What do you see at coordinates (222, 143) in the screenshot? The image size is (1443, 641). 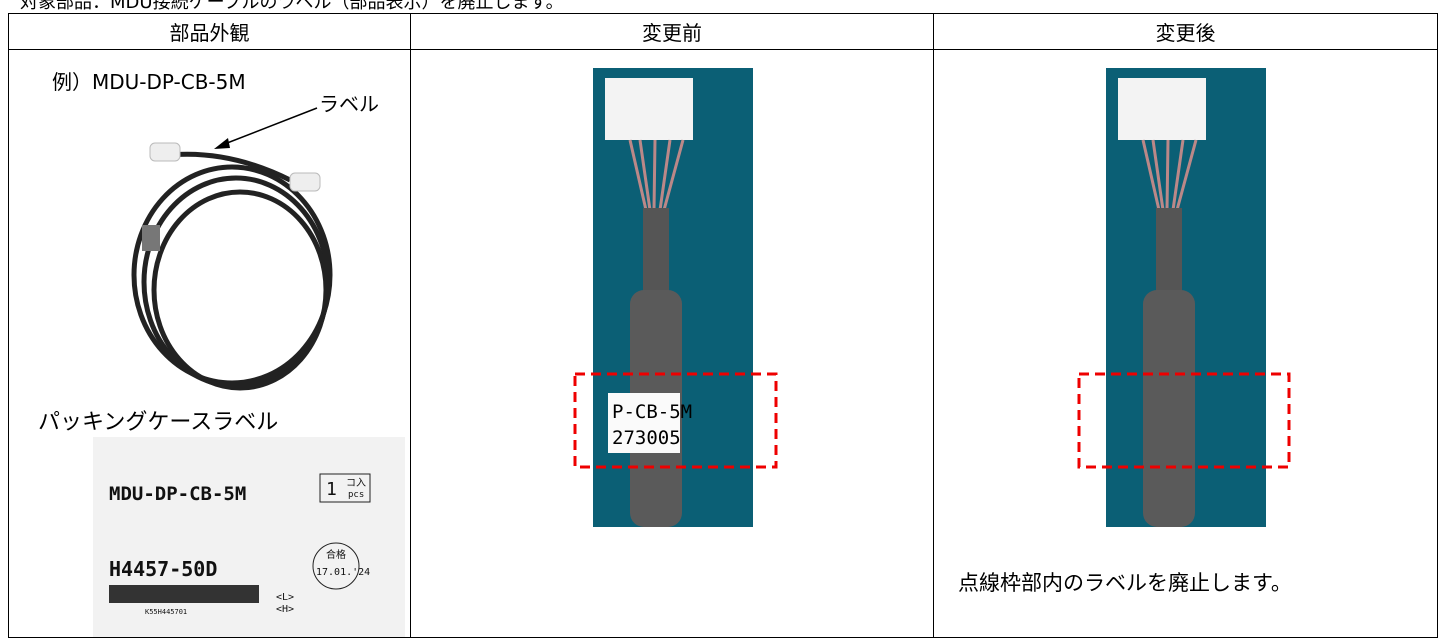 I see `arrow-head` at bounding box center [222, 143].